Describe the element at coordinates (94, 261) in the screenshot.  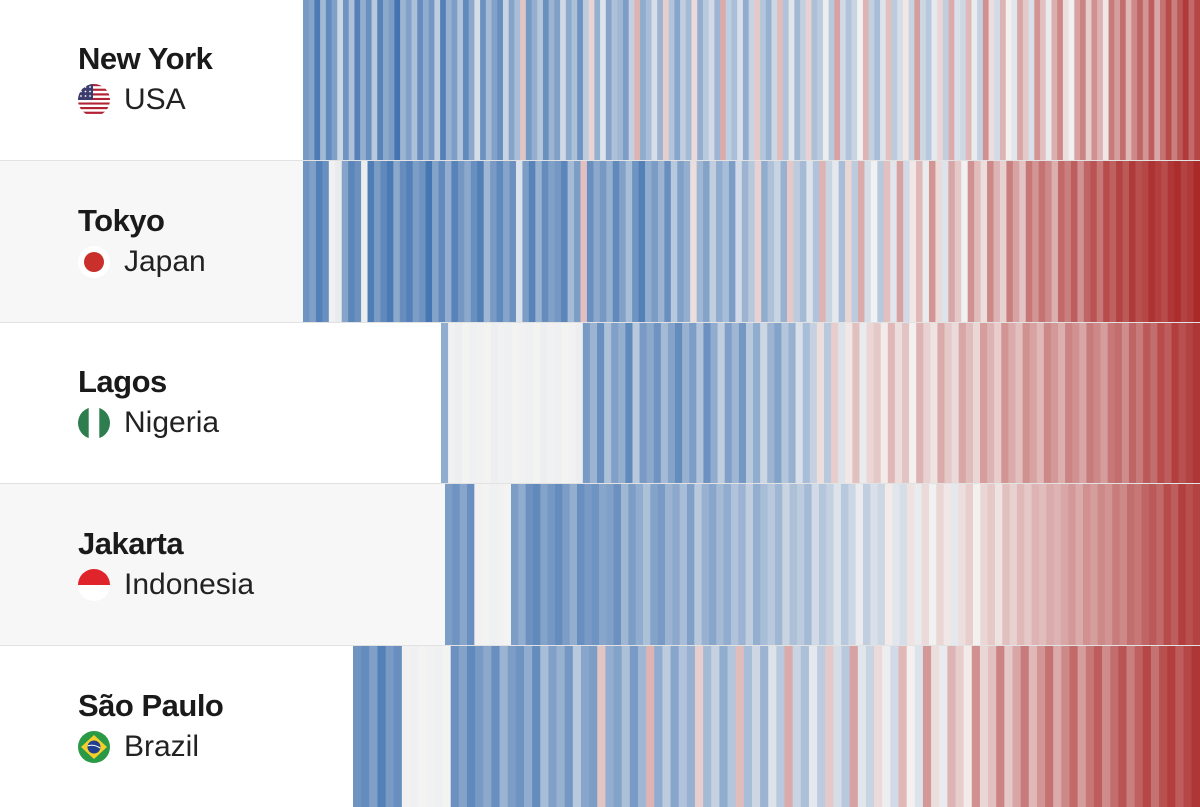
I see `japan-flag-icon` at that location.